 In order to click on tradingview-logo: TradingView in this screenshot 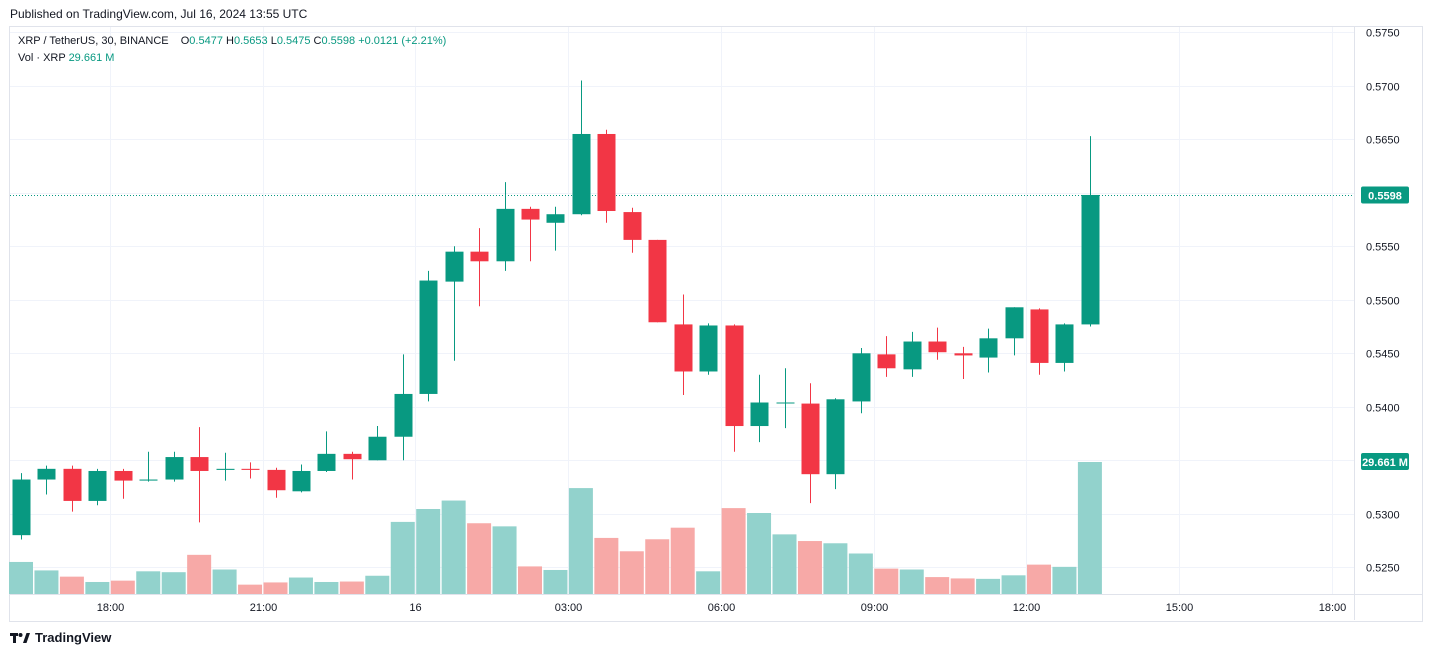, I will do `click(60, 637)`.